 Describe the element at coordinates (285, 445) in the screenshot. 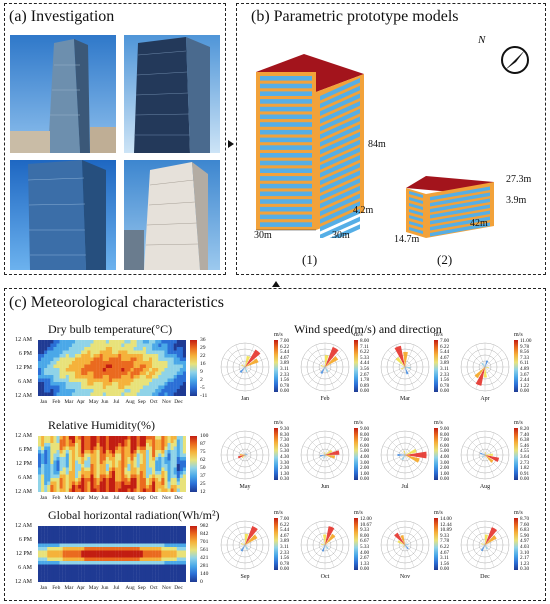

I see `wind-scale-tick: 6.30` at that location.